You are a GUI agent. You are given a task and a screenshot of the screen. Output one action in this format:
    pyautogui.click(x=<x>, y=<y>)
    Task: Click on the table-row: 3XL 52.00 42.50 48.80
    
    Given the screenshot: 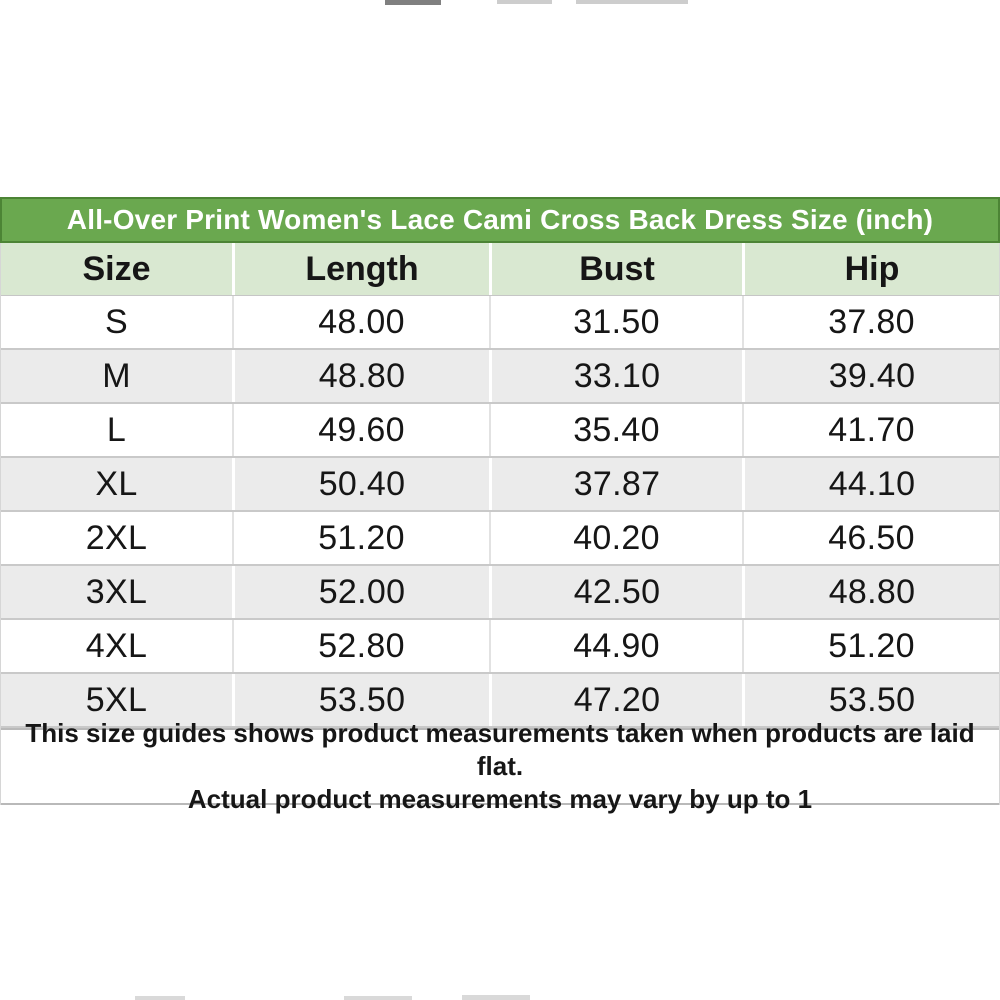 What is the action you would take?
    pyautogui.click(x=500, y=593)
    